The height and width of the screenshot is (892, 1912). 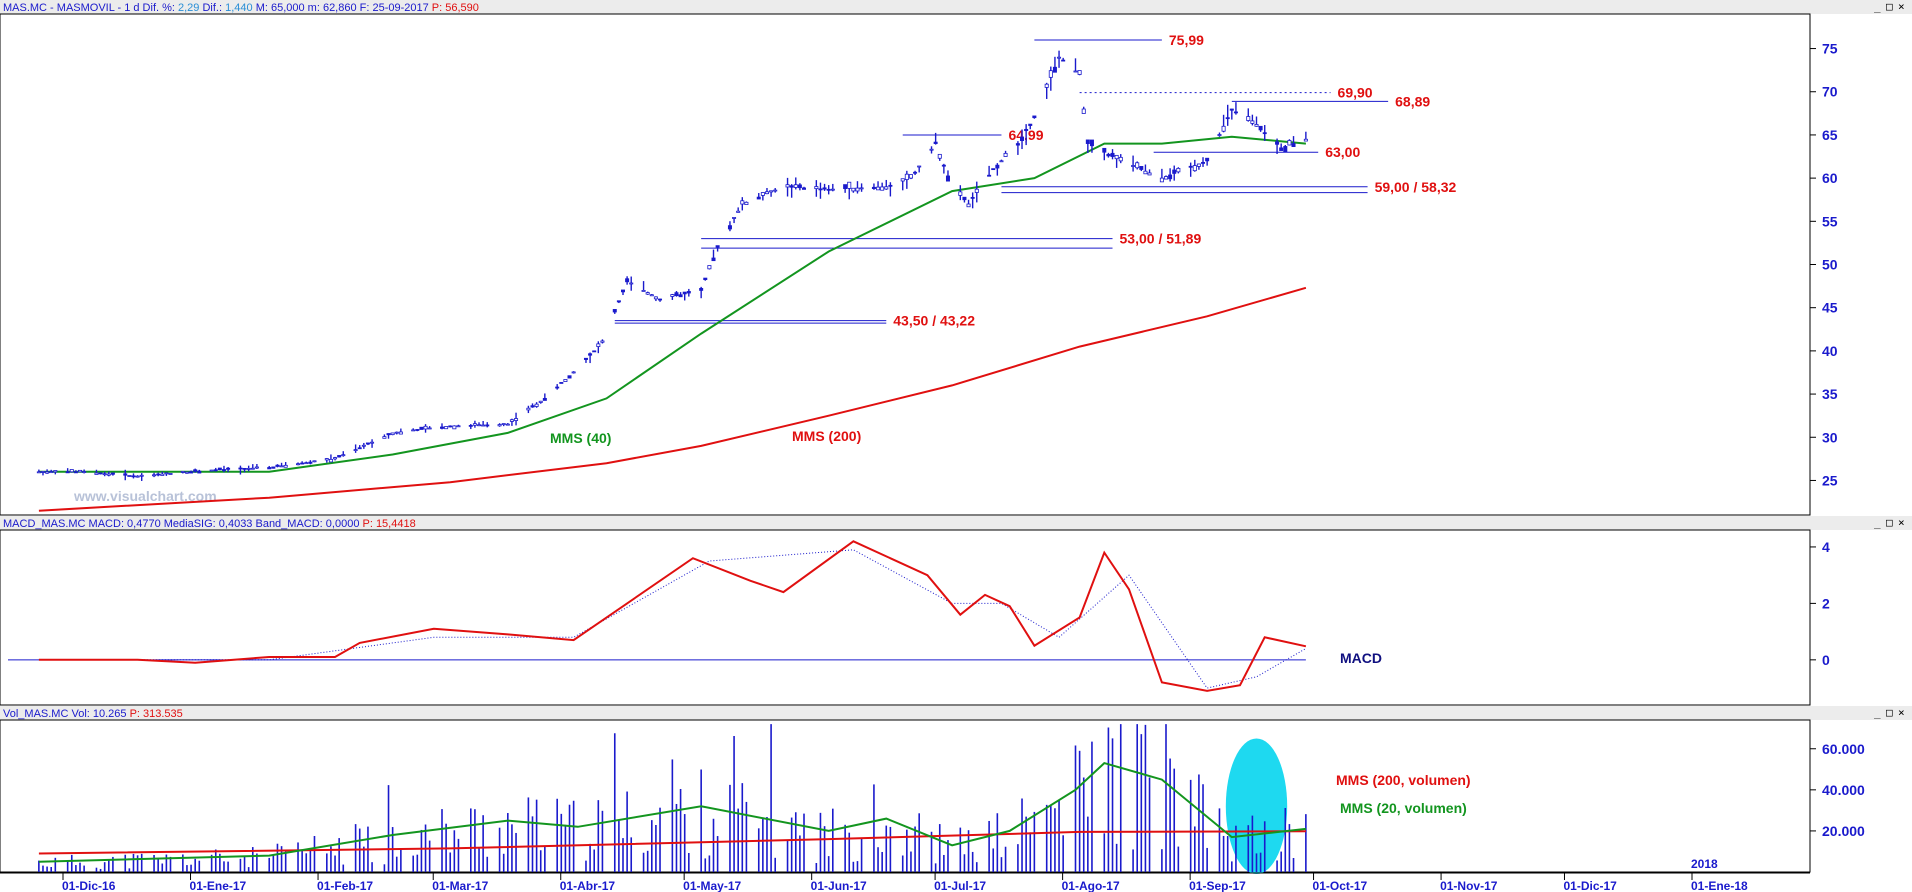 I want to click on x-tick-label: 01-Ene-18, so click(x=1719, y=885).